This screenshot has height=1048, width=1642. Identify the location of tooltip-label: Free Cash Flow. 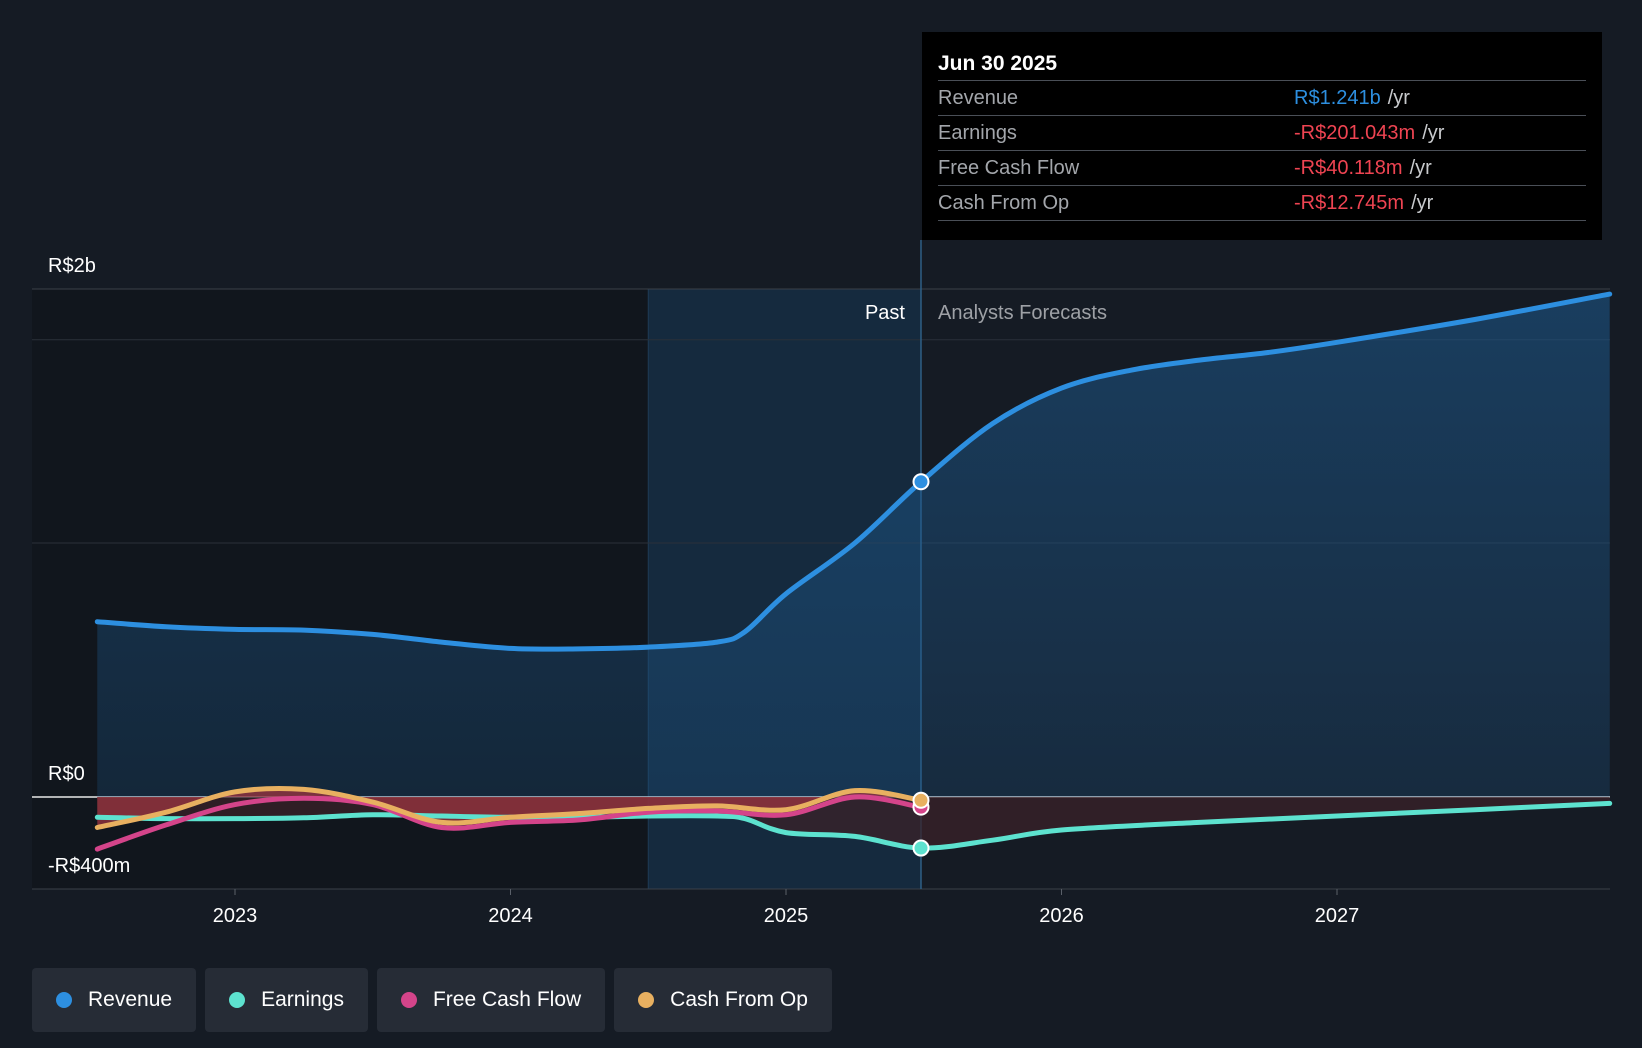
(1009, 168).